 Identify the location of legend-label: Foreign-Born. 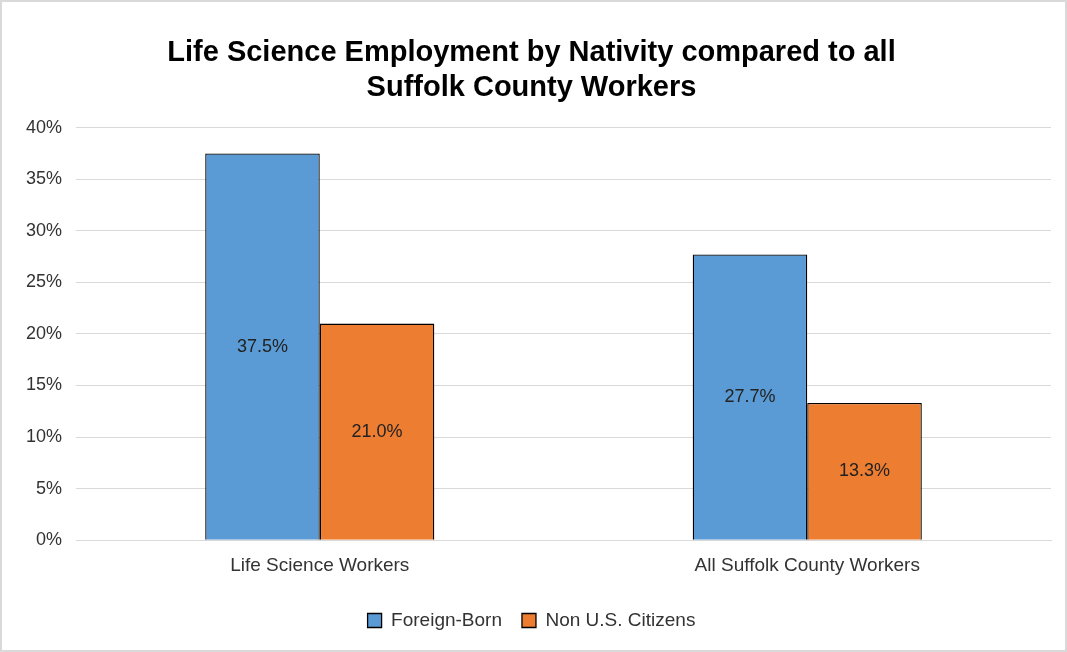
(446, 619).